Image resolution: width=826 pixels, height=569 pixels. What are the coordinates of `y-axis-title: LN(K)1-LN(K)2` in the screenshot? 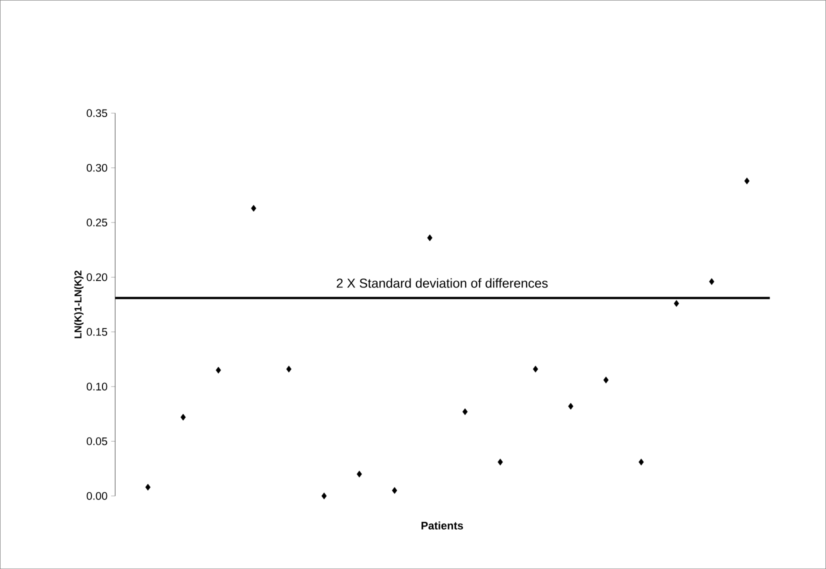 It's located at (79, 304).